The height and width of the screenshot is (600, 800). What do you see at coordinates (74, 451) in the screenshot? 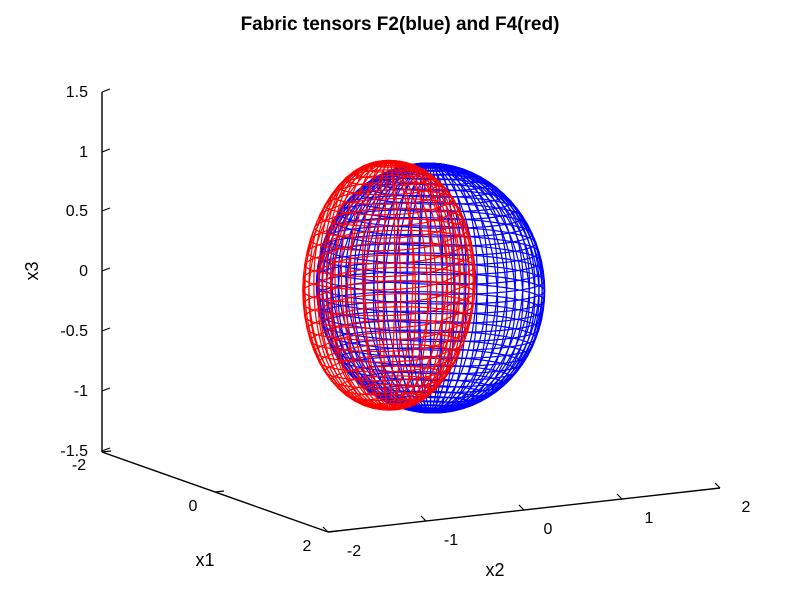
I see `z-tick-label: -1.5` at bounding box center [74, 451].